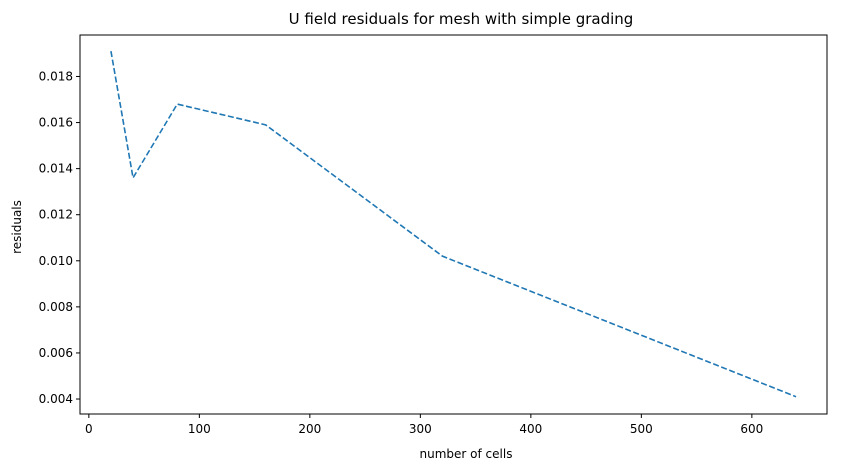 The width and height of the screenshot is (863, 470). Describe the element at coordinates (466, 454) in the screenshot. I see `x-axis-title: number of cells` at that location.